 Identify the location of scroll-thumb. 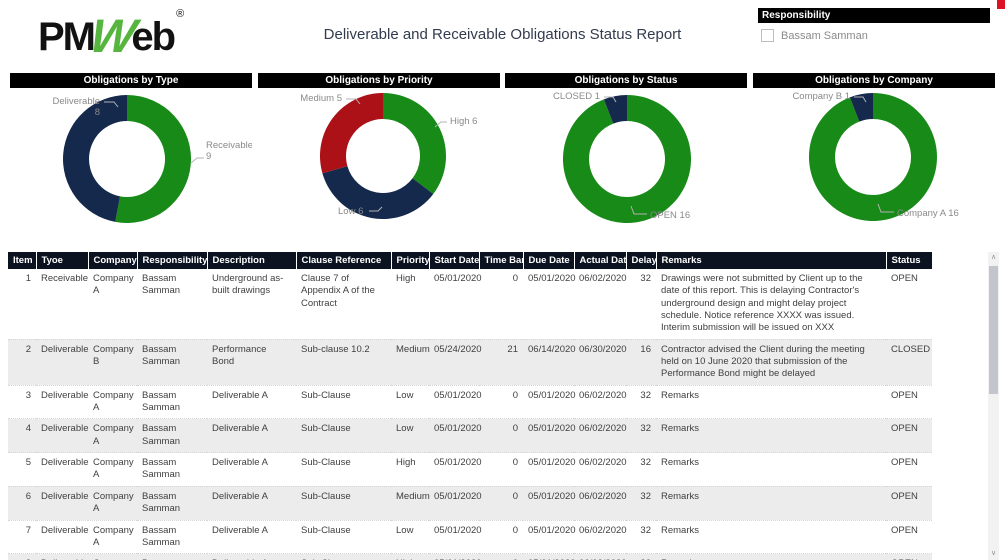
(993, 330).